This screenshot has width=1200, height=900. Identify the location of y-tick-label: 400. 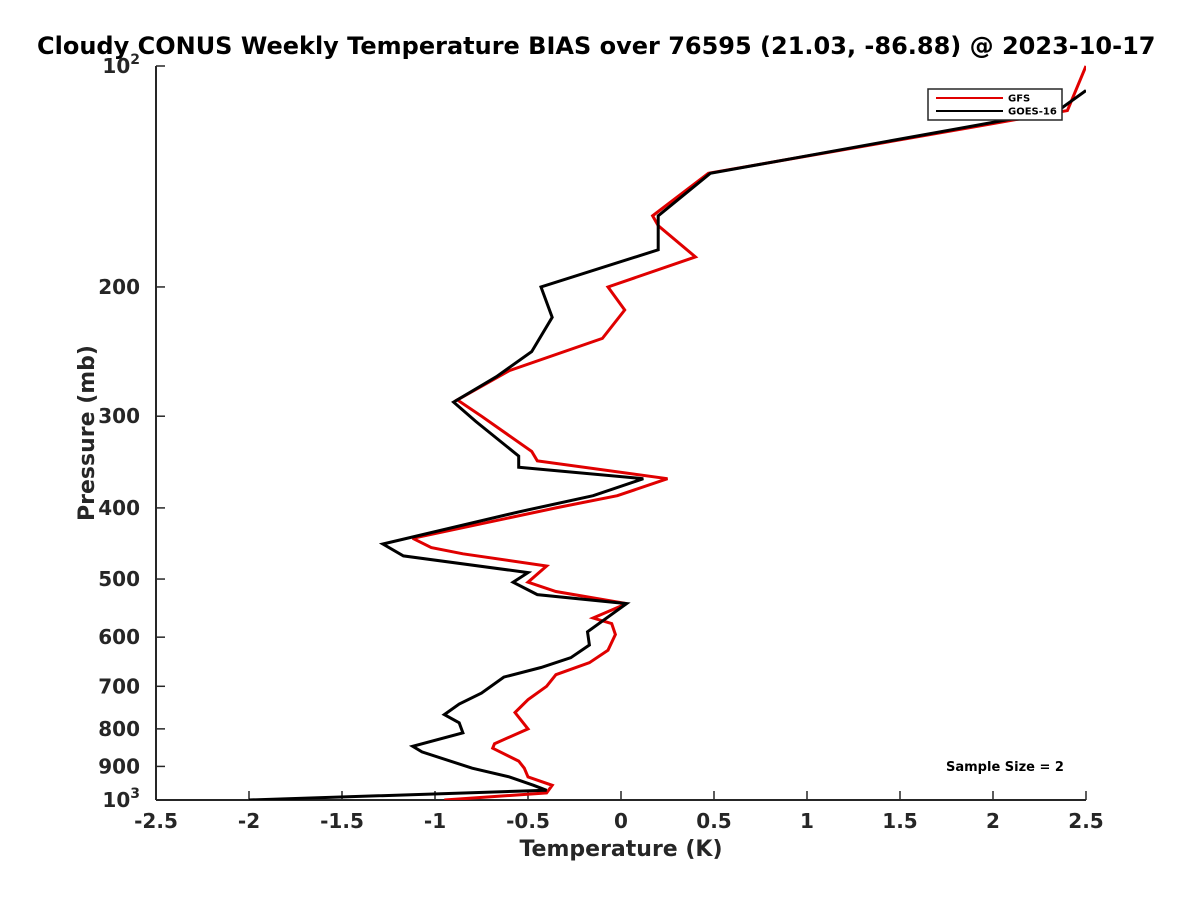
(119, 508).